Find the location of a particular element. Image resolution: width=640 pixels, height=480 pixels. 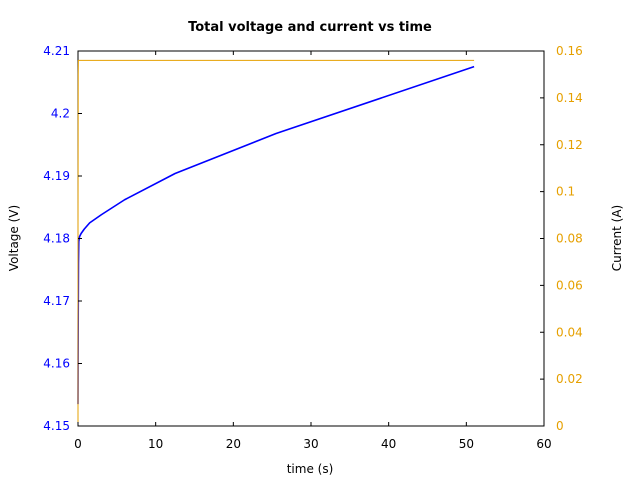

y-right-tick-label: 0.12 is located at coordinates (569, 145).